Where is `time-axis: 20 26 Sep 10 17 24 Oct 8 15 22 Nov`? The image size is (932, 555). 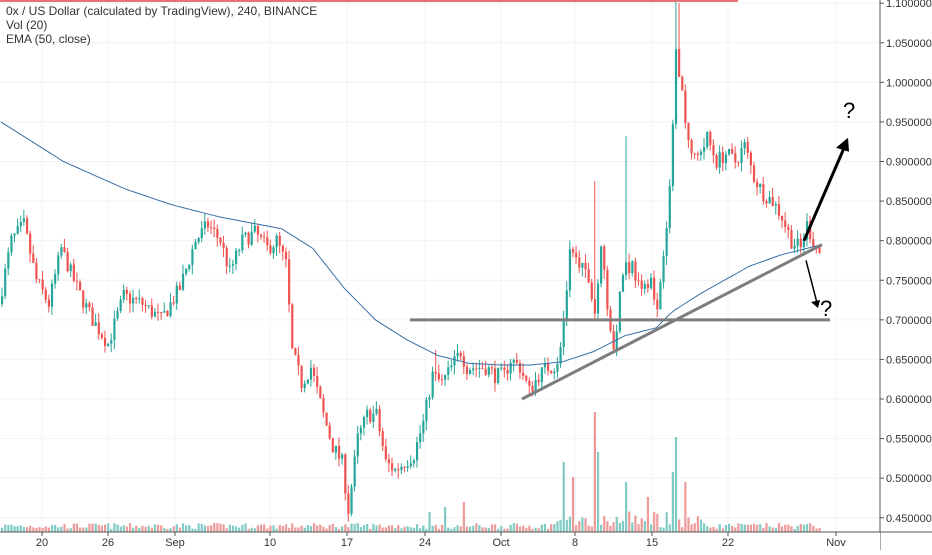
time-axis: 20 26 Sep 10 17 24 Oct 8 15 22 Nov is located at coordinates (466, 540).